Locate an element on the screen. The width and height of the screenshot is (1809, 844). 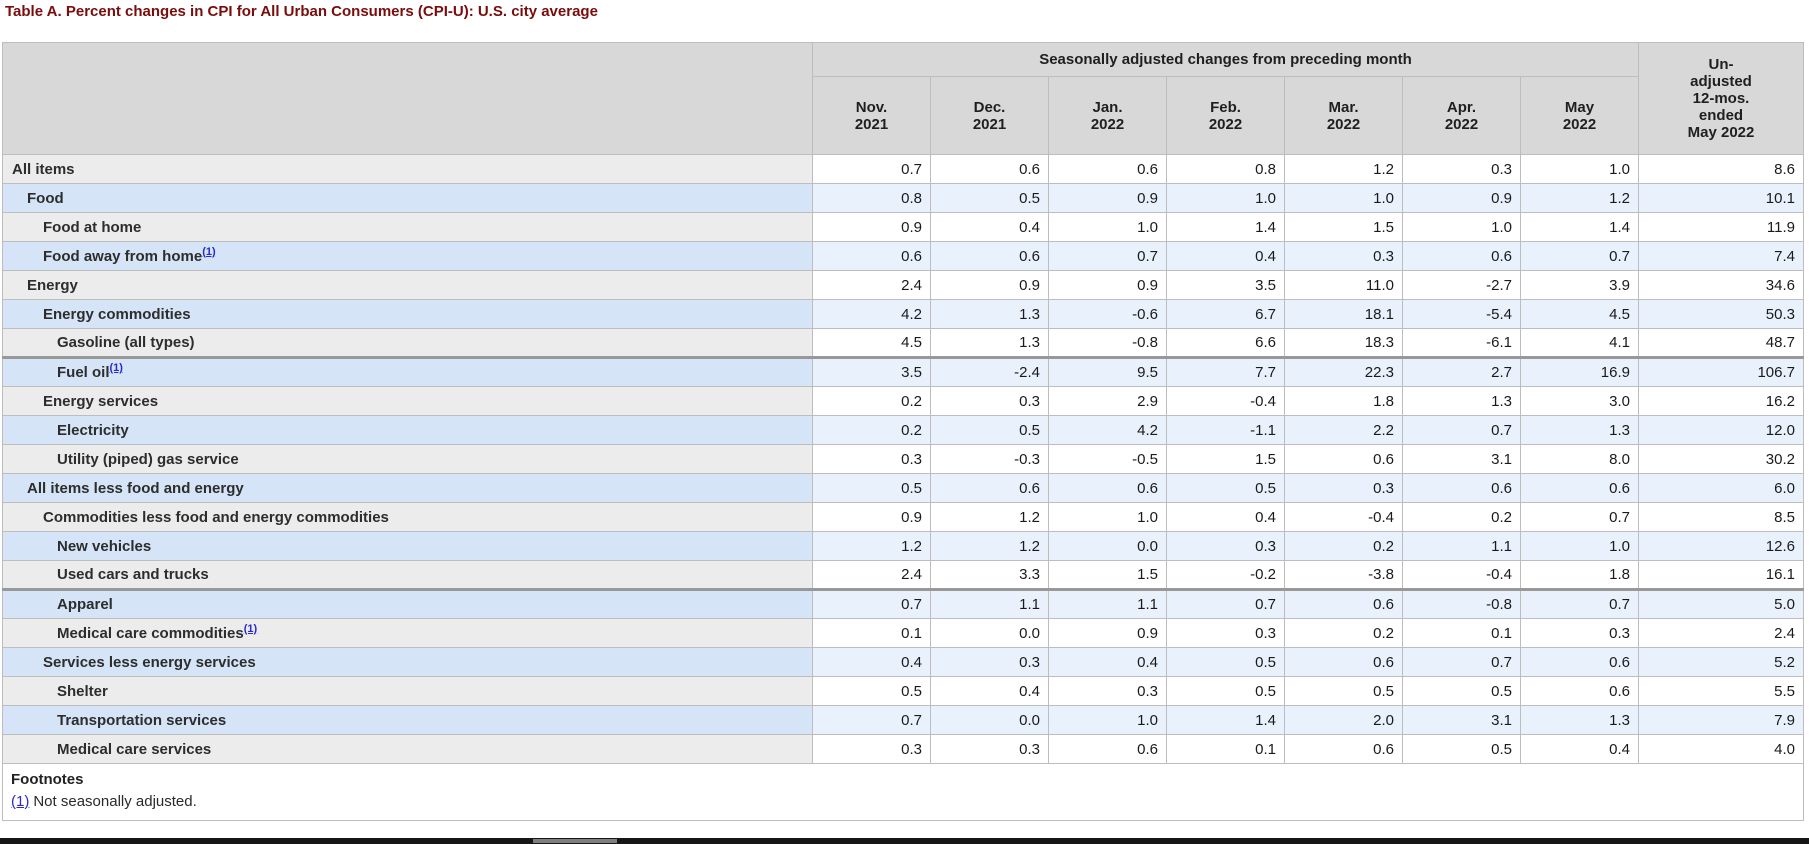
row-label: Fuel oil is located at coordinates (83, 372).